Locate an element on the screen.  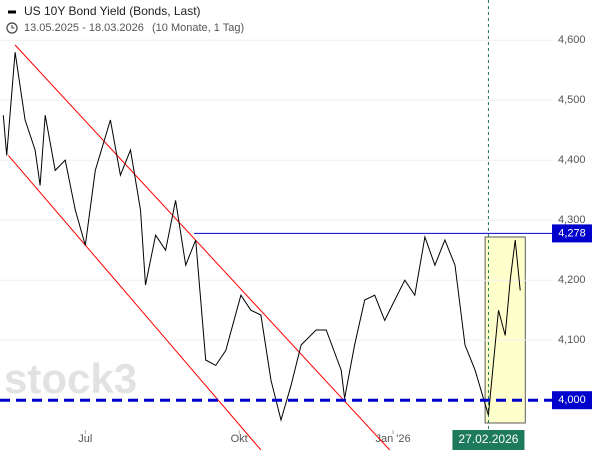
y-tick-label: 4,600 is located at coordinates (572, 40).